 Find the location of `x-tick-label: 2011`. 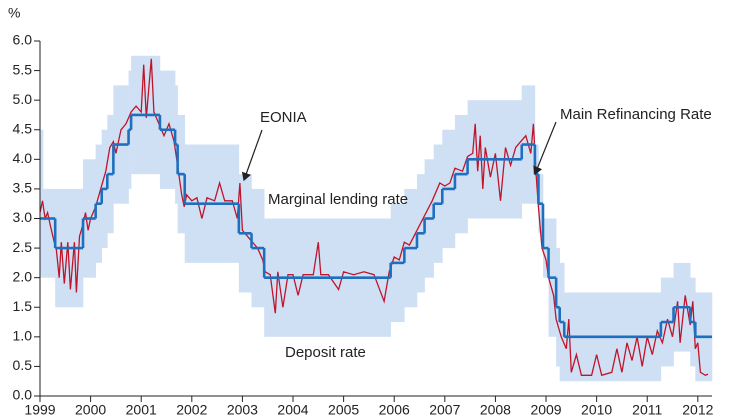

x-tick-label: 2011 is located at coordinates (647, 410).